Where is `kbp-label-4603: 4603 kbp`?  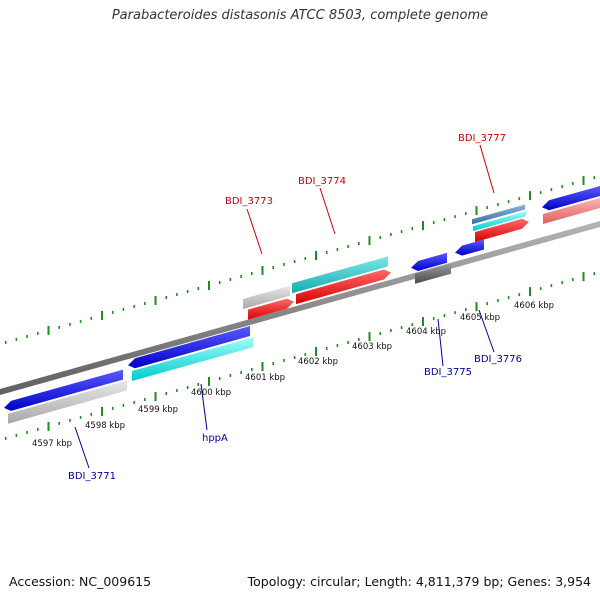
kbp-label-4603: 4603 kbp is located at coordinates (372, 347).